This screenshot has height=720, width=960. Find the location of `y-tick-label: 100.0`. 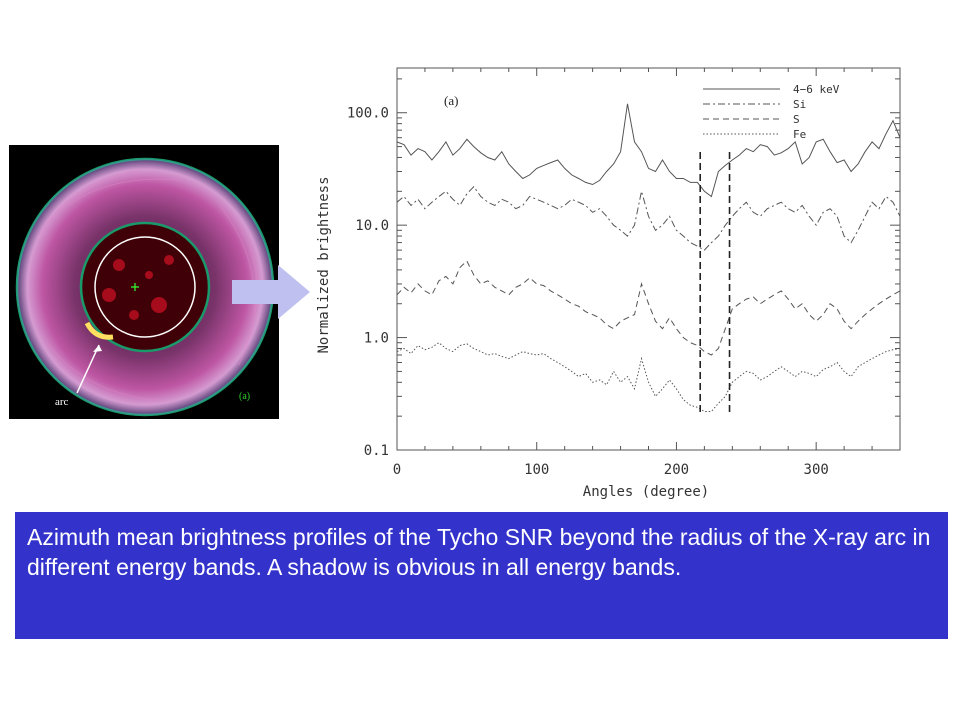

y-tick-label: 100.0 is located at coordinates (368, 114).